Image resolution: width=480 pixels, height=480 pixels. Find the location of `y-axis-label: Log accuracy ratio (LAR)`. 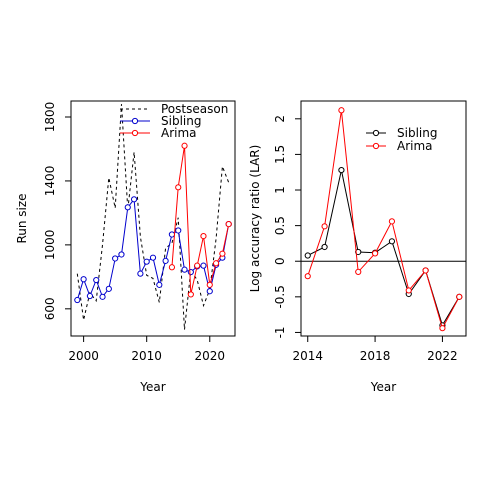

y-axis-label: Log accuracy ratio (LAR) is located at coordinates (255, 219).